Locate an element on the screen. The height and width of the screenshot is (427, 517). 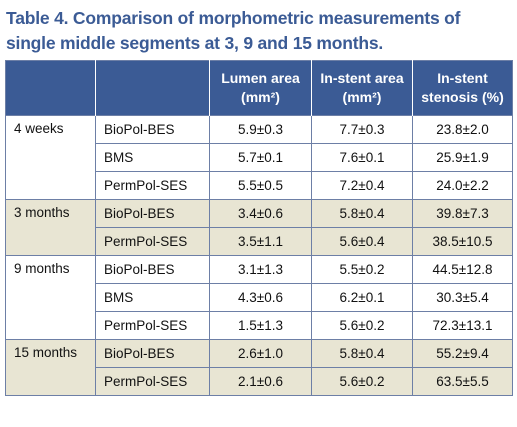
table-row: BMS 4.3±0.6 6.2±0.1 30.3±5.4 is located at coordinates (259, 297).